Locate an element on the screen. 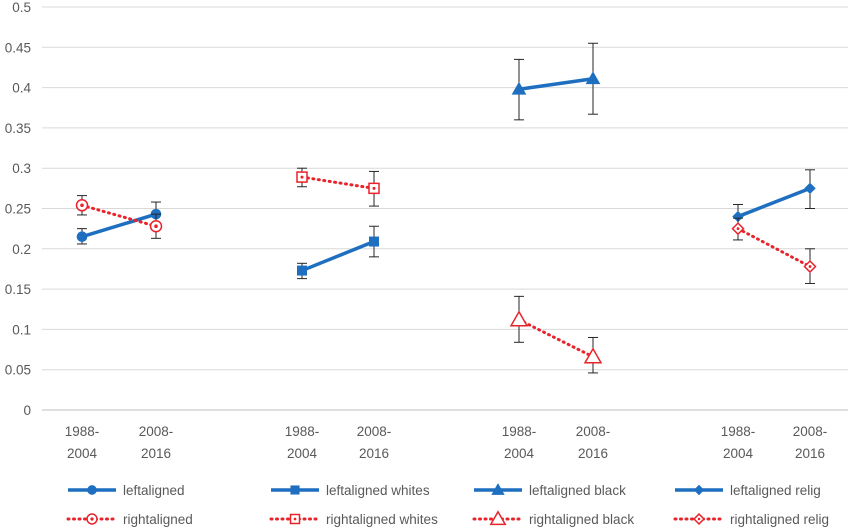  y-tick-label: 0.45 is located at coordinates (18, 47).